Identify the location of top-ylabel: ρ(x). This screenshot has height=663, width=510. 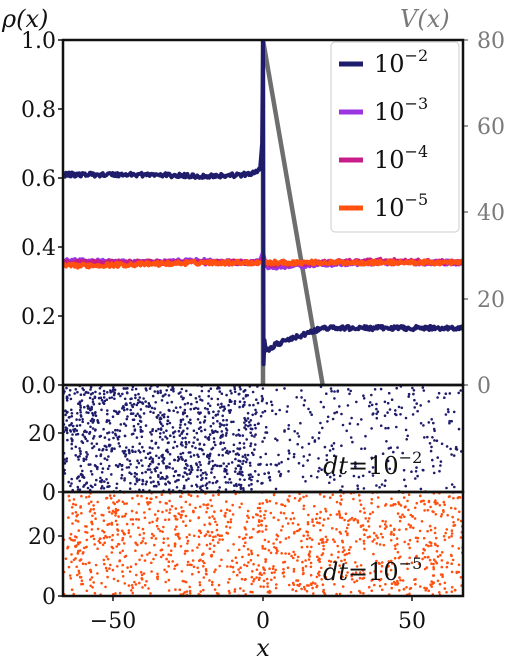
(24, 19).